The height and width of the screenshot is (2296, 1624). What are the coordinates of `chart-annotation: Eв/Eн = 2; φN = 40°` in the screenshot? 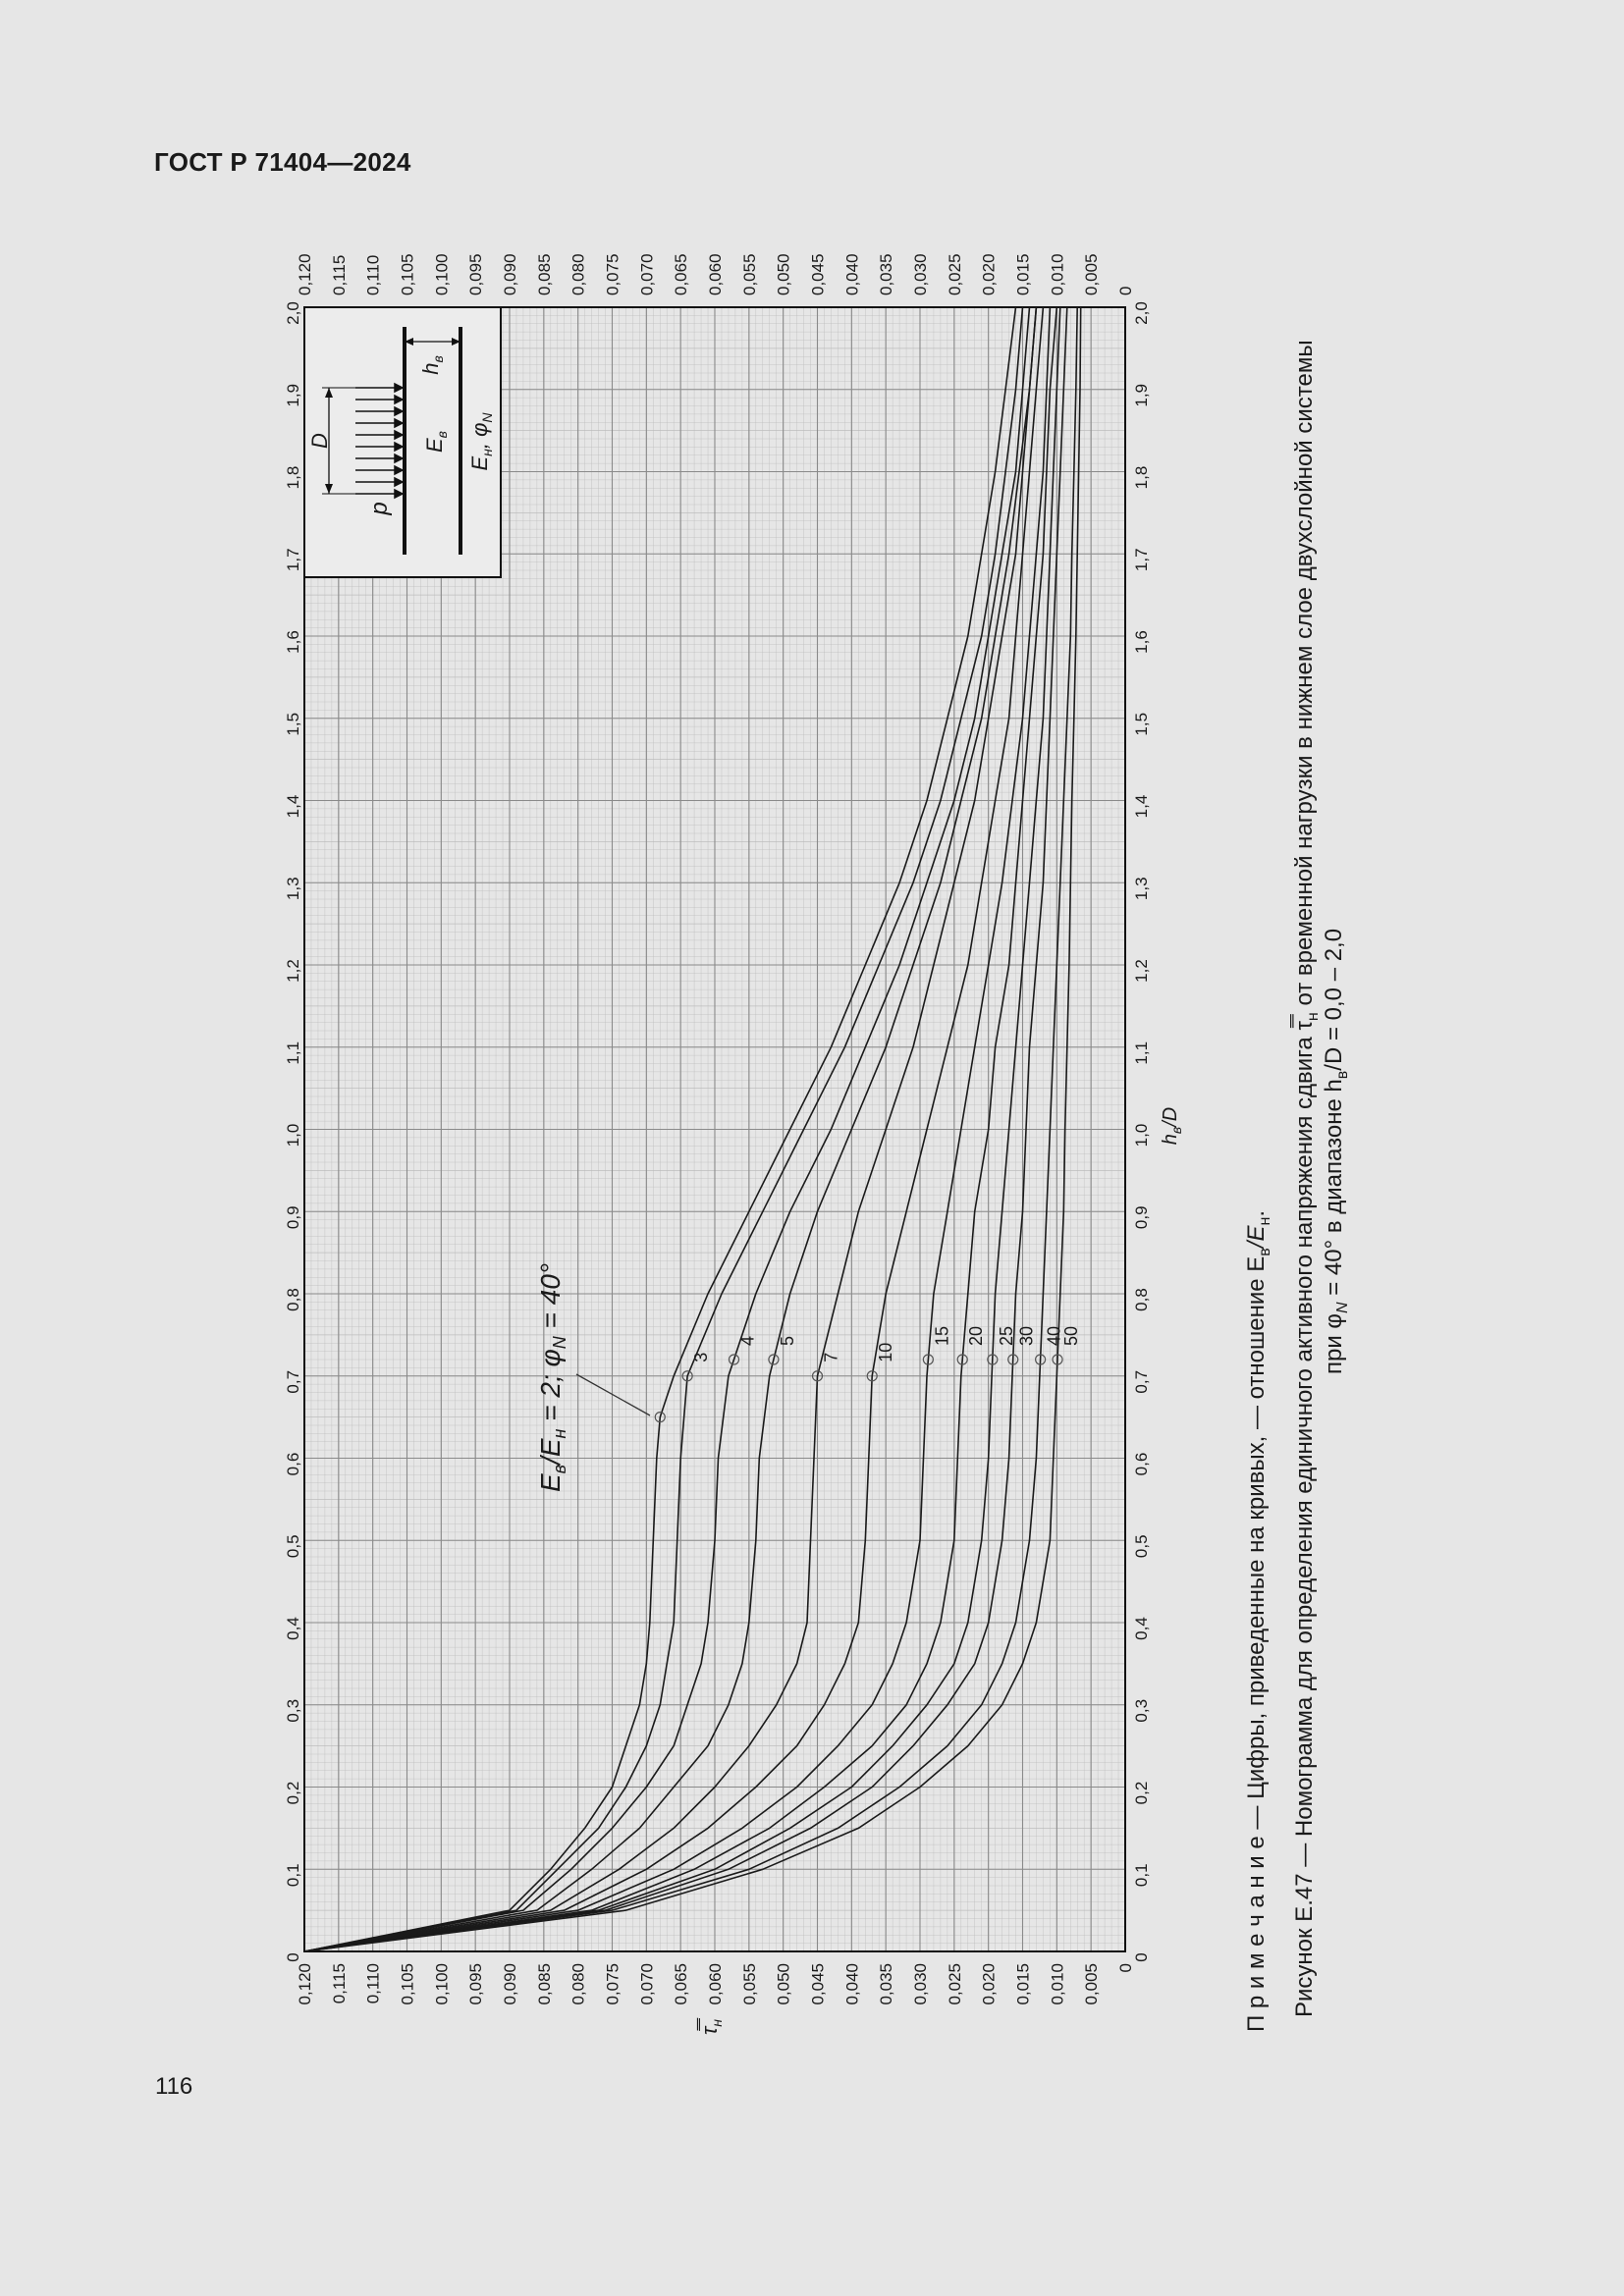 It's located at (593, 1377).